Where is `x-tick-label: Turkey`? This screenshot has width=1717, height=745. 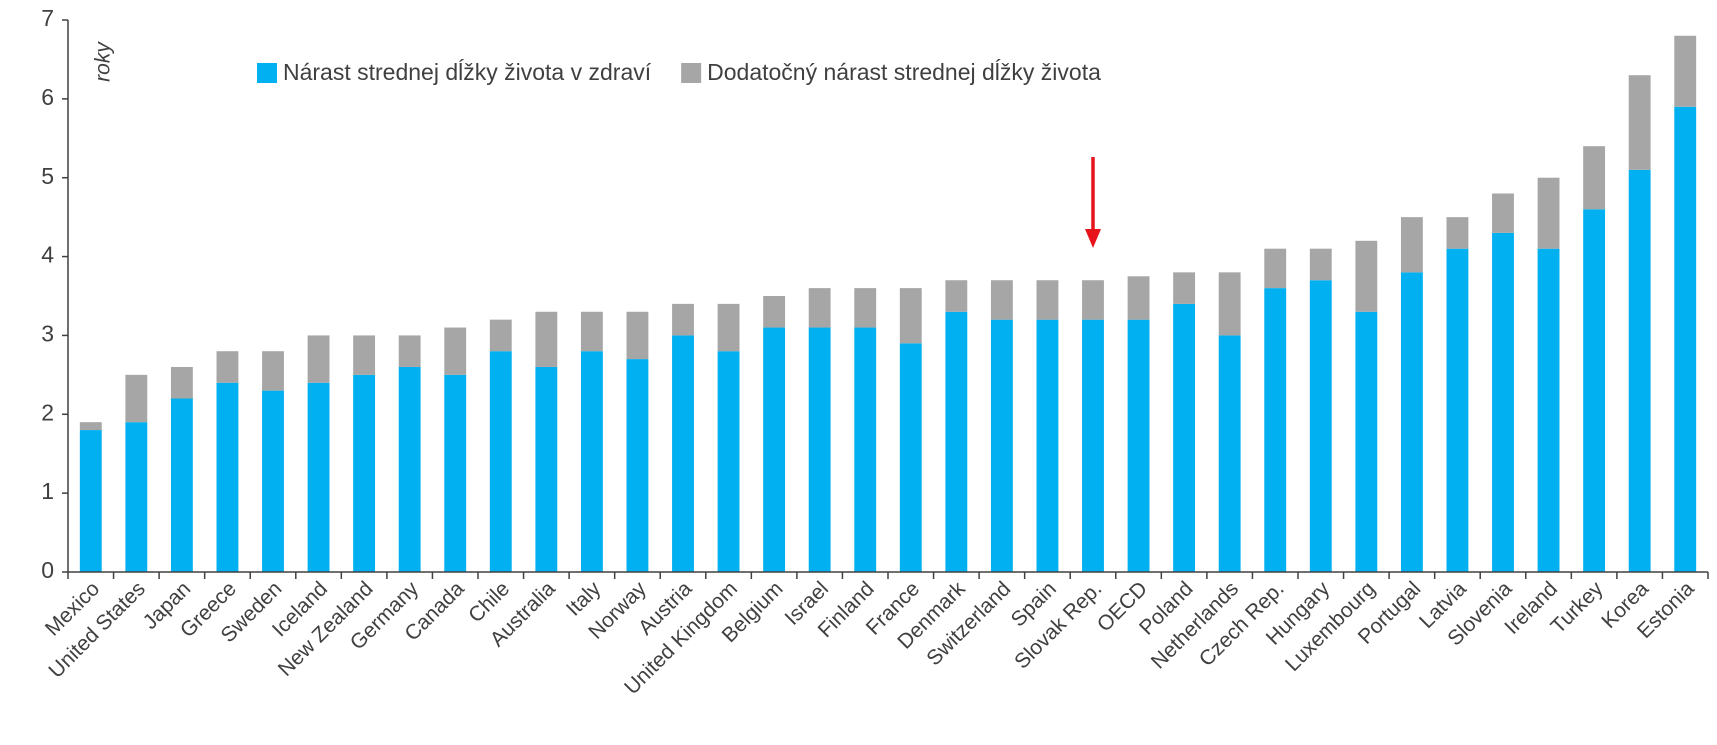
x-tick-label: Turkey is located at coordinates (1576, 607).